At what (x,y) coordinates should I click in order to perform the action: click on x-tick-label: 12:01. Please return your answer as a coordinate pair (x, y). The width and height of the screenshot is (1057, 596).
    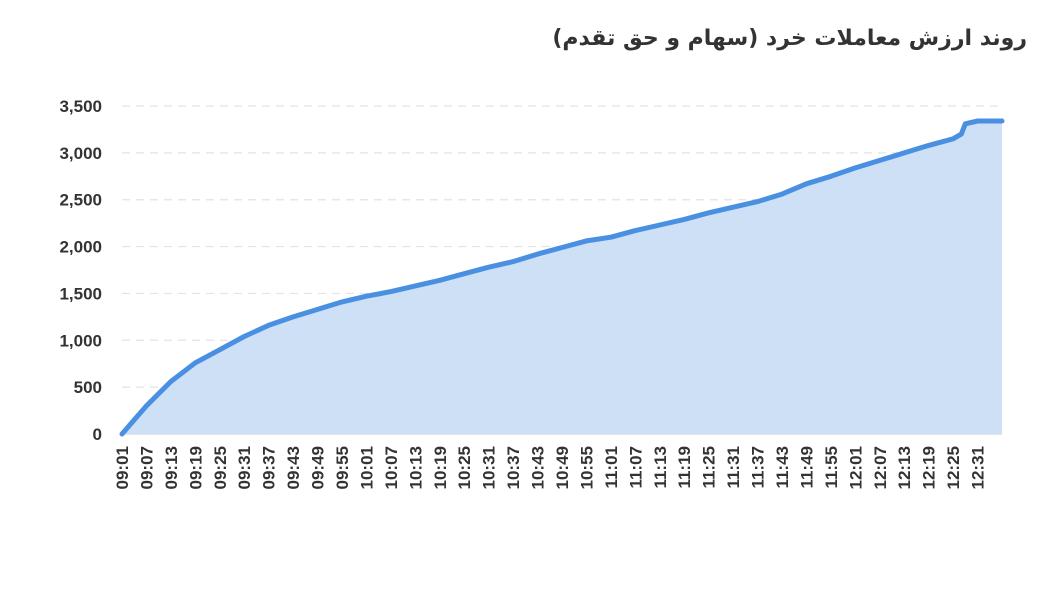
    Looking at the image, I should click on (855, 467).